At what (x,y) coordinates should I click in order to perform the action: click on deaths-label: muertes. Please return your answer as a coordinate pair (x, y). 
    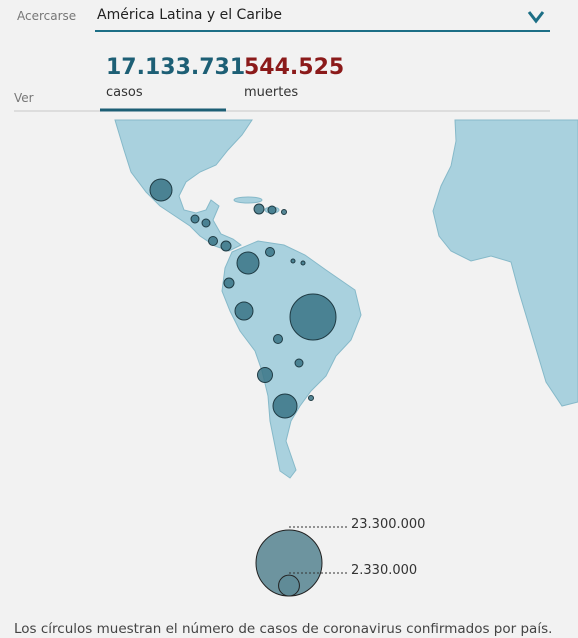
    Looking at the image, I should click on (271, 92).